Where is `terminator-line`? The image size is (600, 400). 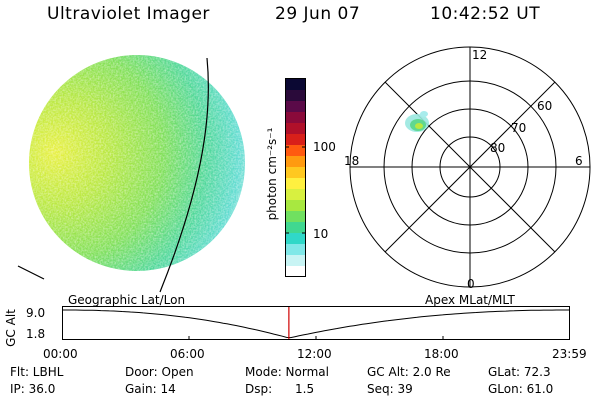
terminator-line is located at coordinates (184, 175).